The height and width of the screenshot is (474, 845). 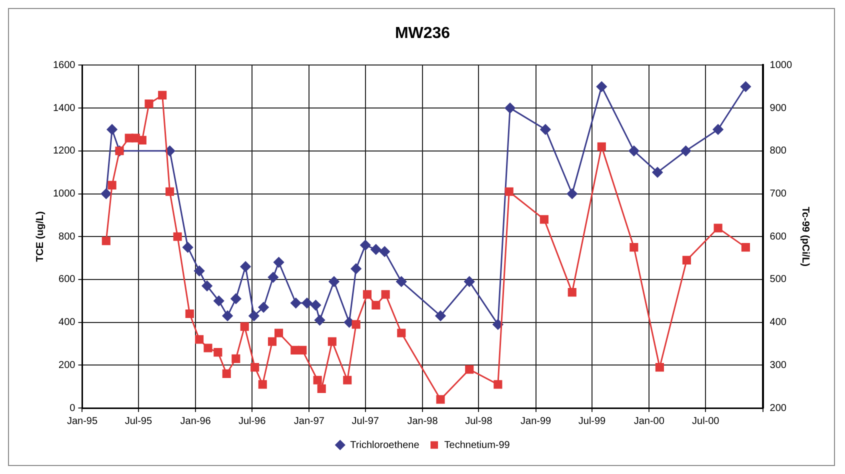 I want to click on y-tick-label: 600, so click(x=67, y=280).